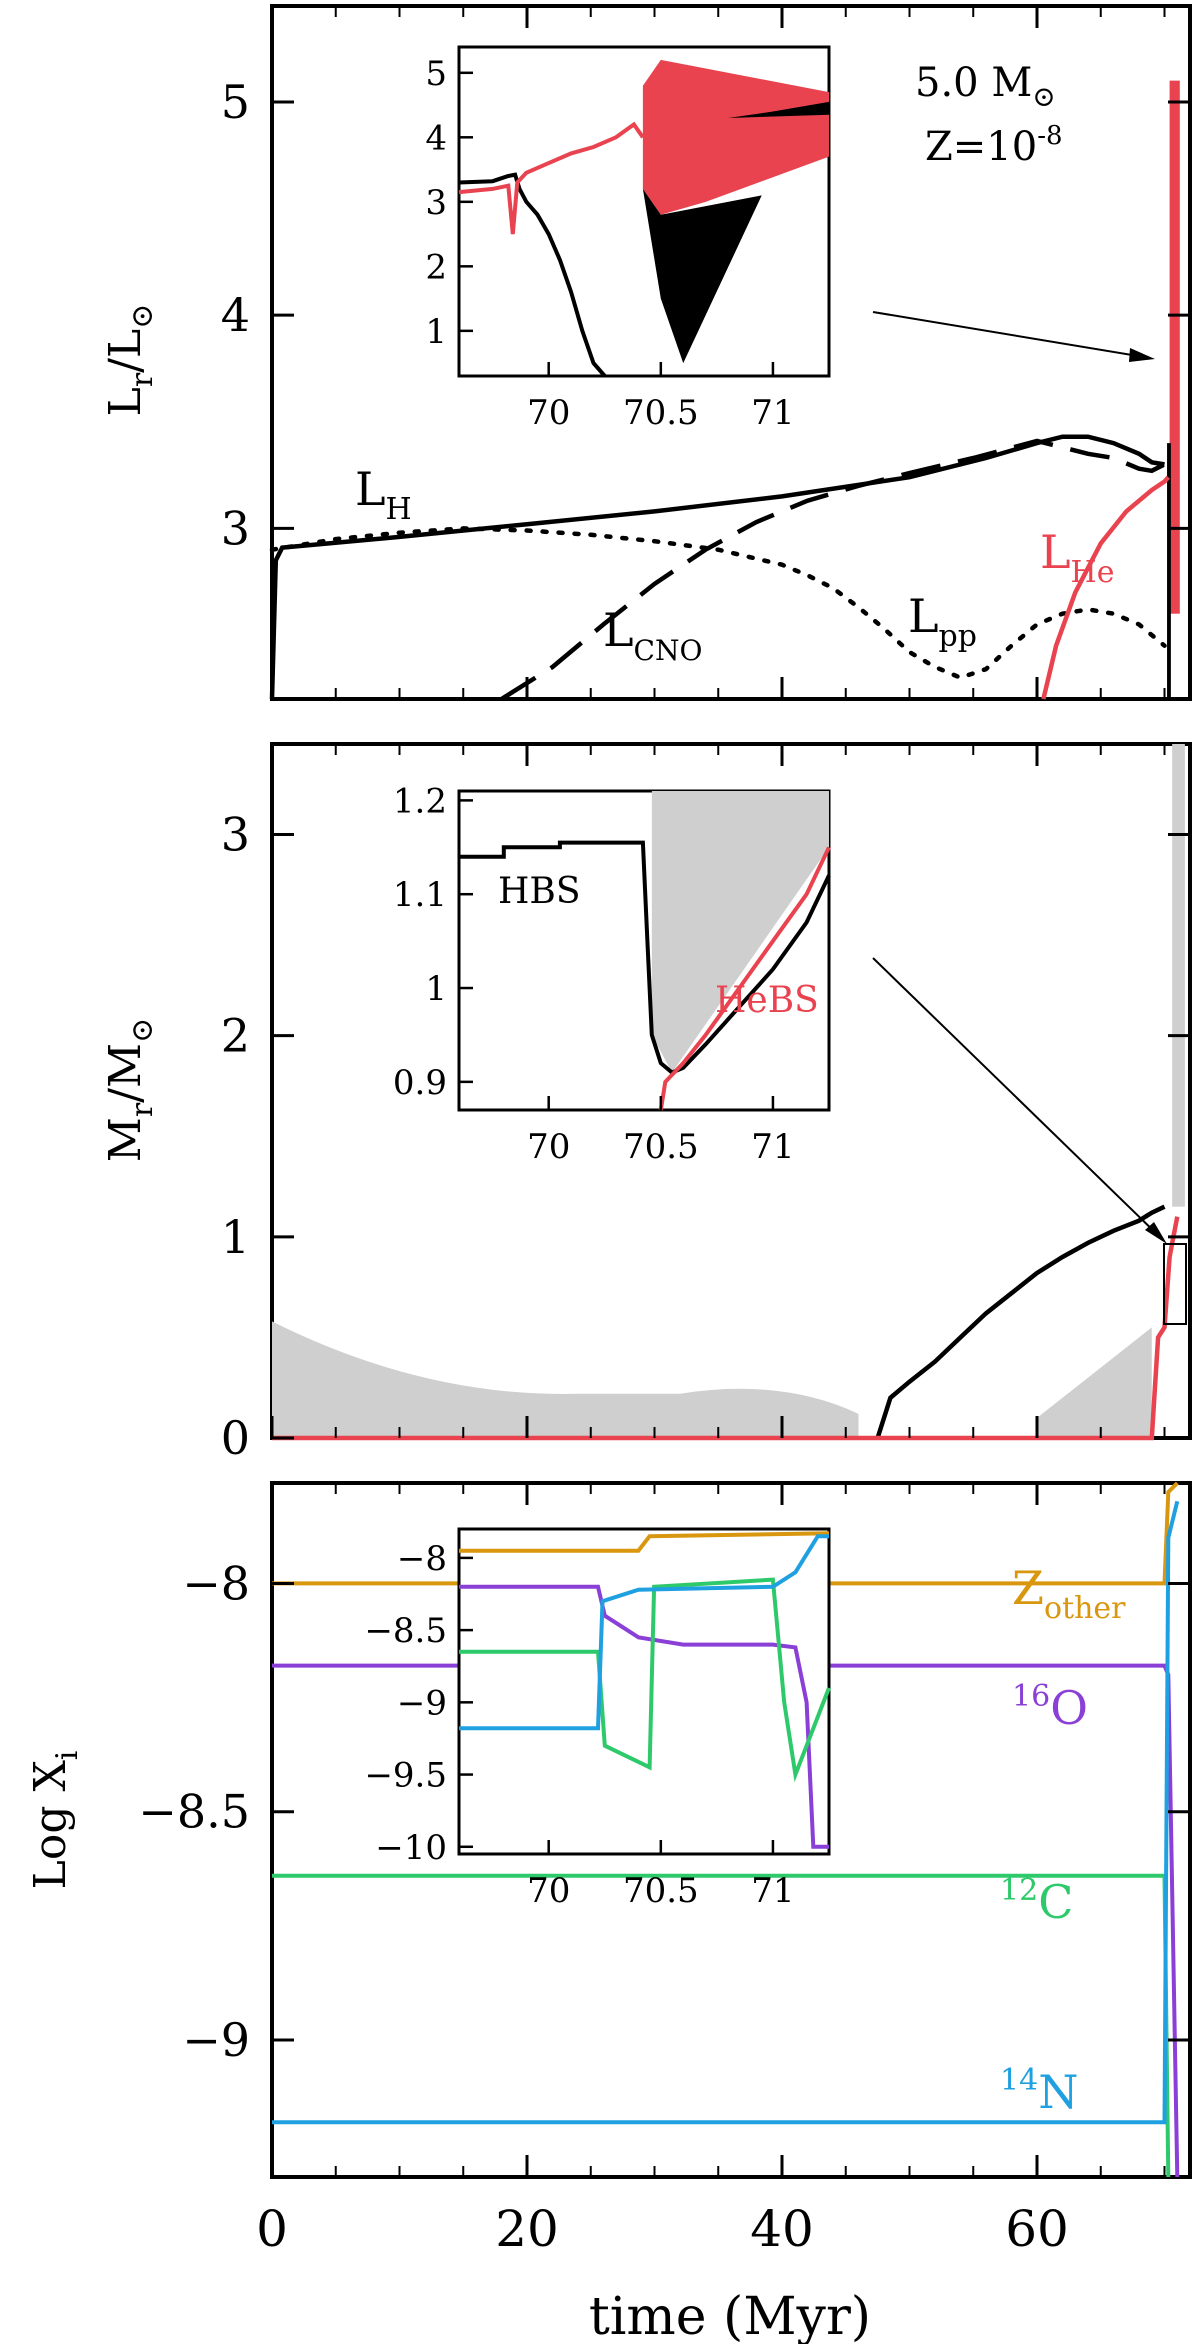  What do you see at coordinates (527, 2229) in the screenshot?
I see `x-tick-label-1: 20` at bounding box center [527, 2229].